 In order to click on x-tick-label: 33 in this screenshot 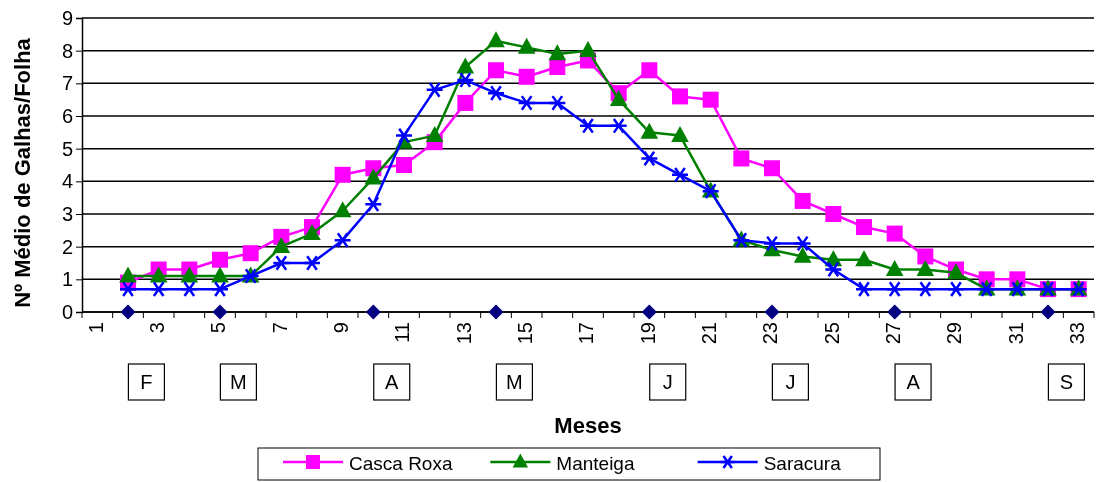, I will do `click(1076, 333)`.